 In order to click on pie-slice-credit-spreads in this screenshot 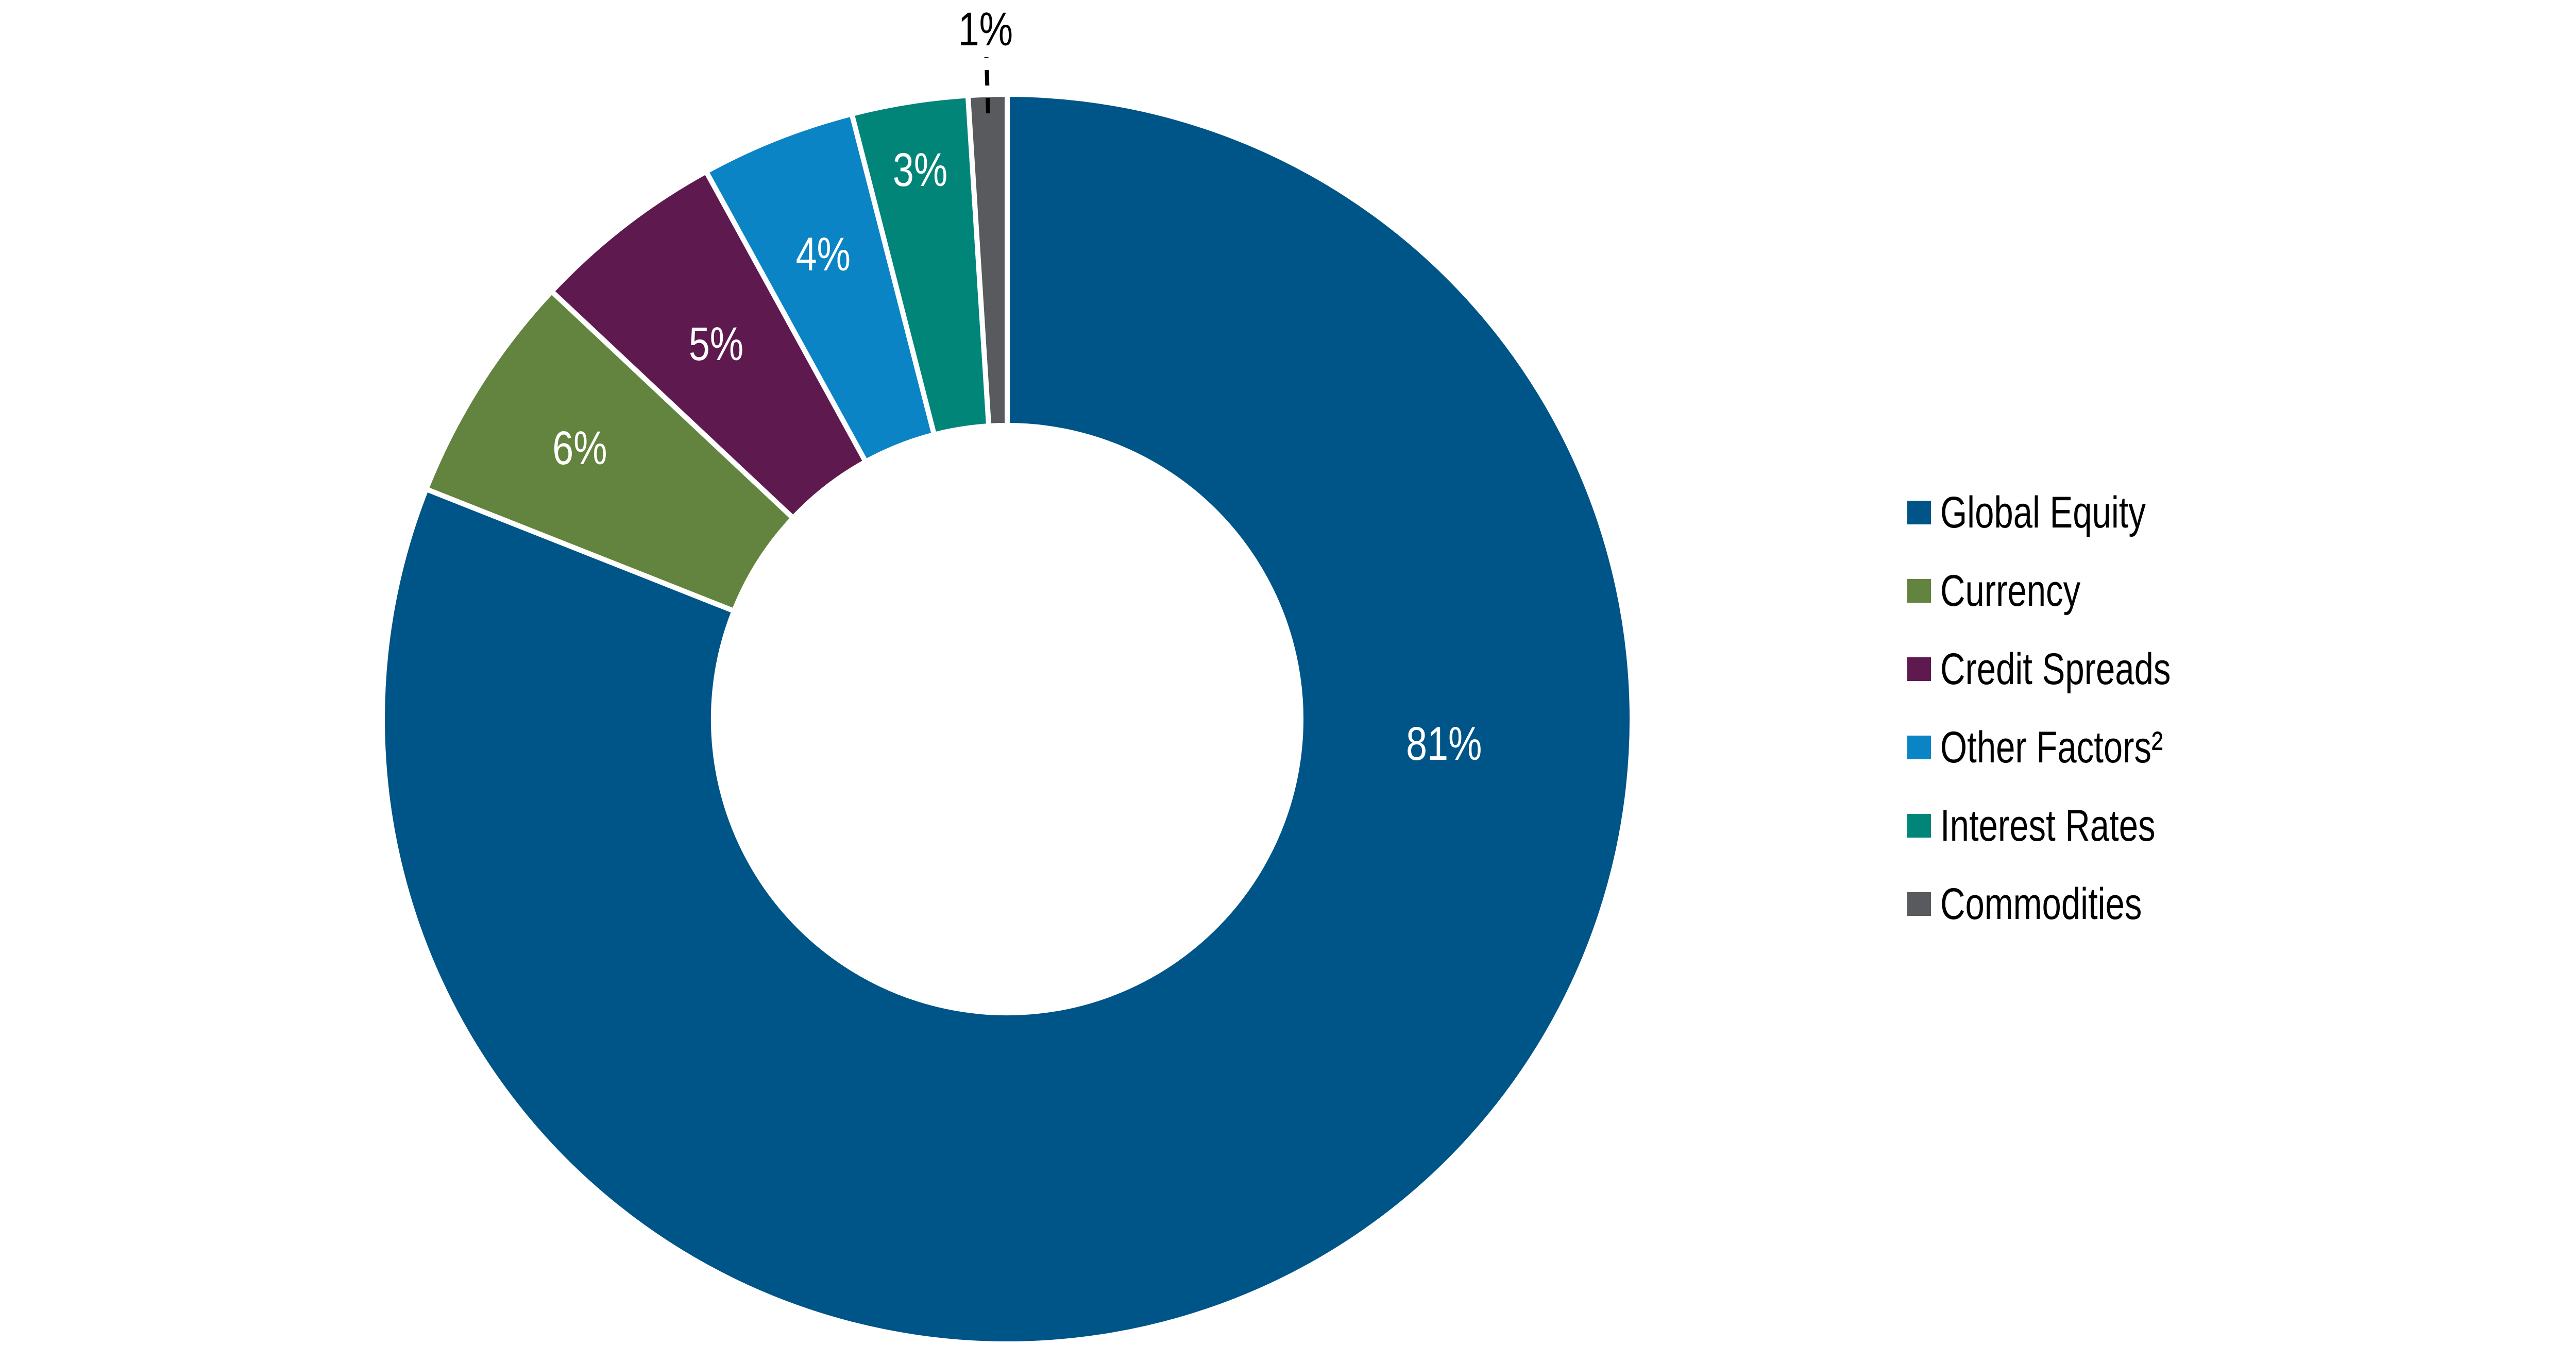, I will do `click(709, 345)`.